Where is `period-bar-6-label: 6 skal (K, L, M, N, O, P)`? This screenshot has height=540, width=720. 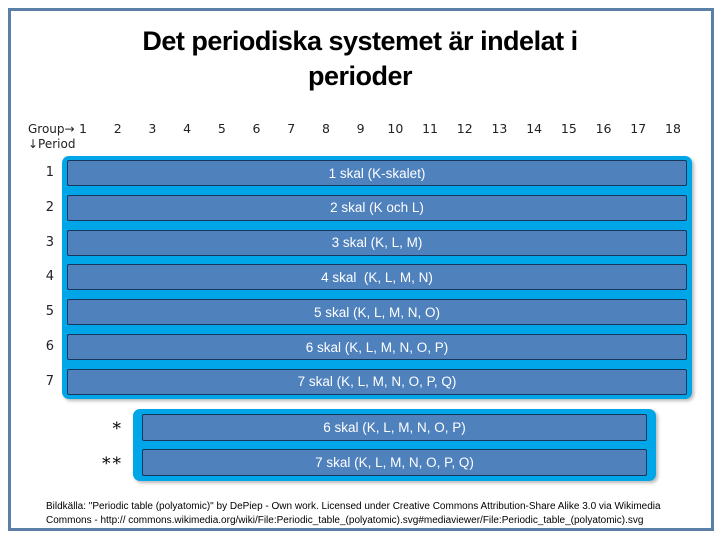
period-bar-6-label: 6 skal (K, L, M, N, O, P) is located at coordinates (377, 347).